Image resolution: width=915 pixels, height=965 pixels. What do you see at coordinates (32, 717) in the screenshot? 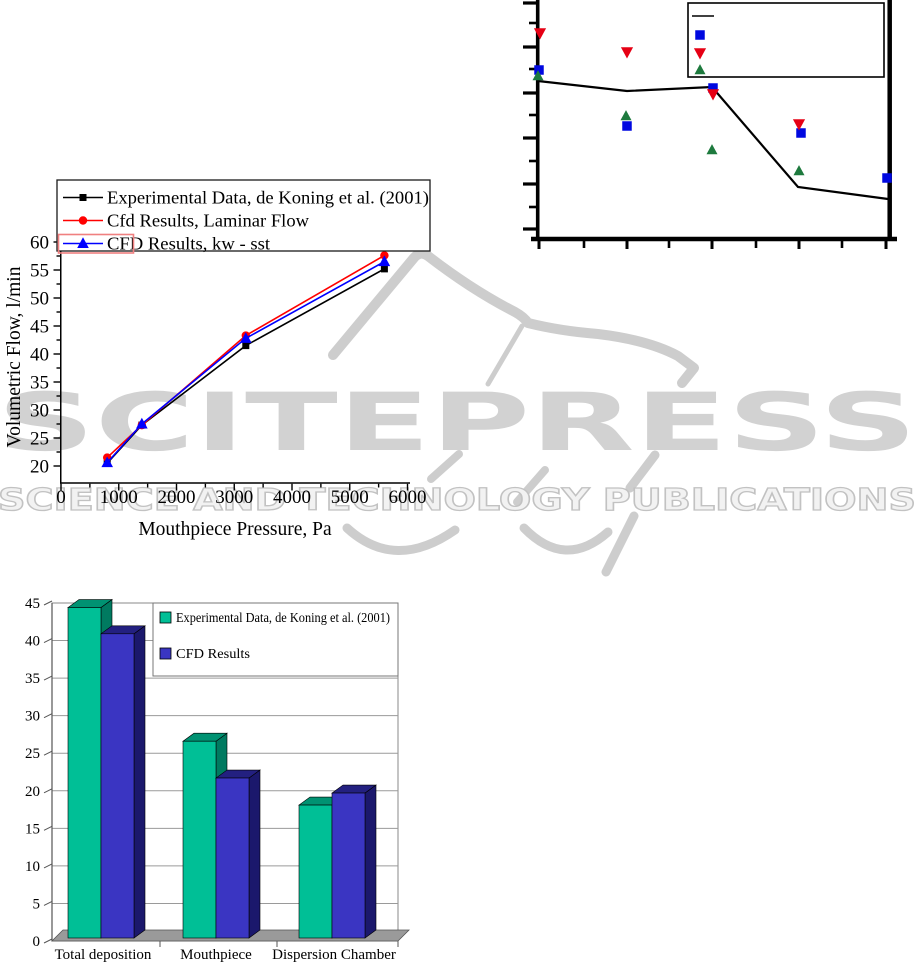
I see `y-tick-label: 30` at bounding box center [32, 717].